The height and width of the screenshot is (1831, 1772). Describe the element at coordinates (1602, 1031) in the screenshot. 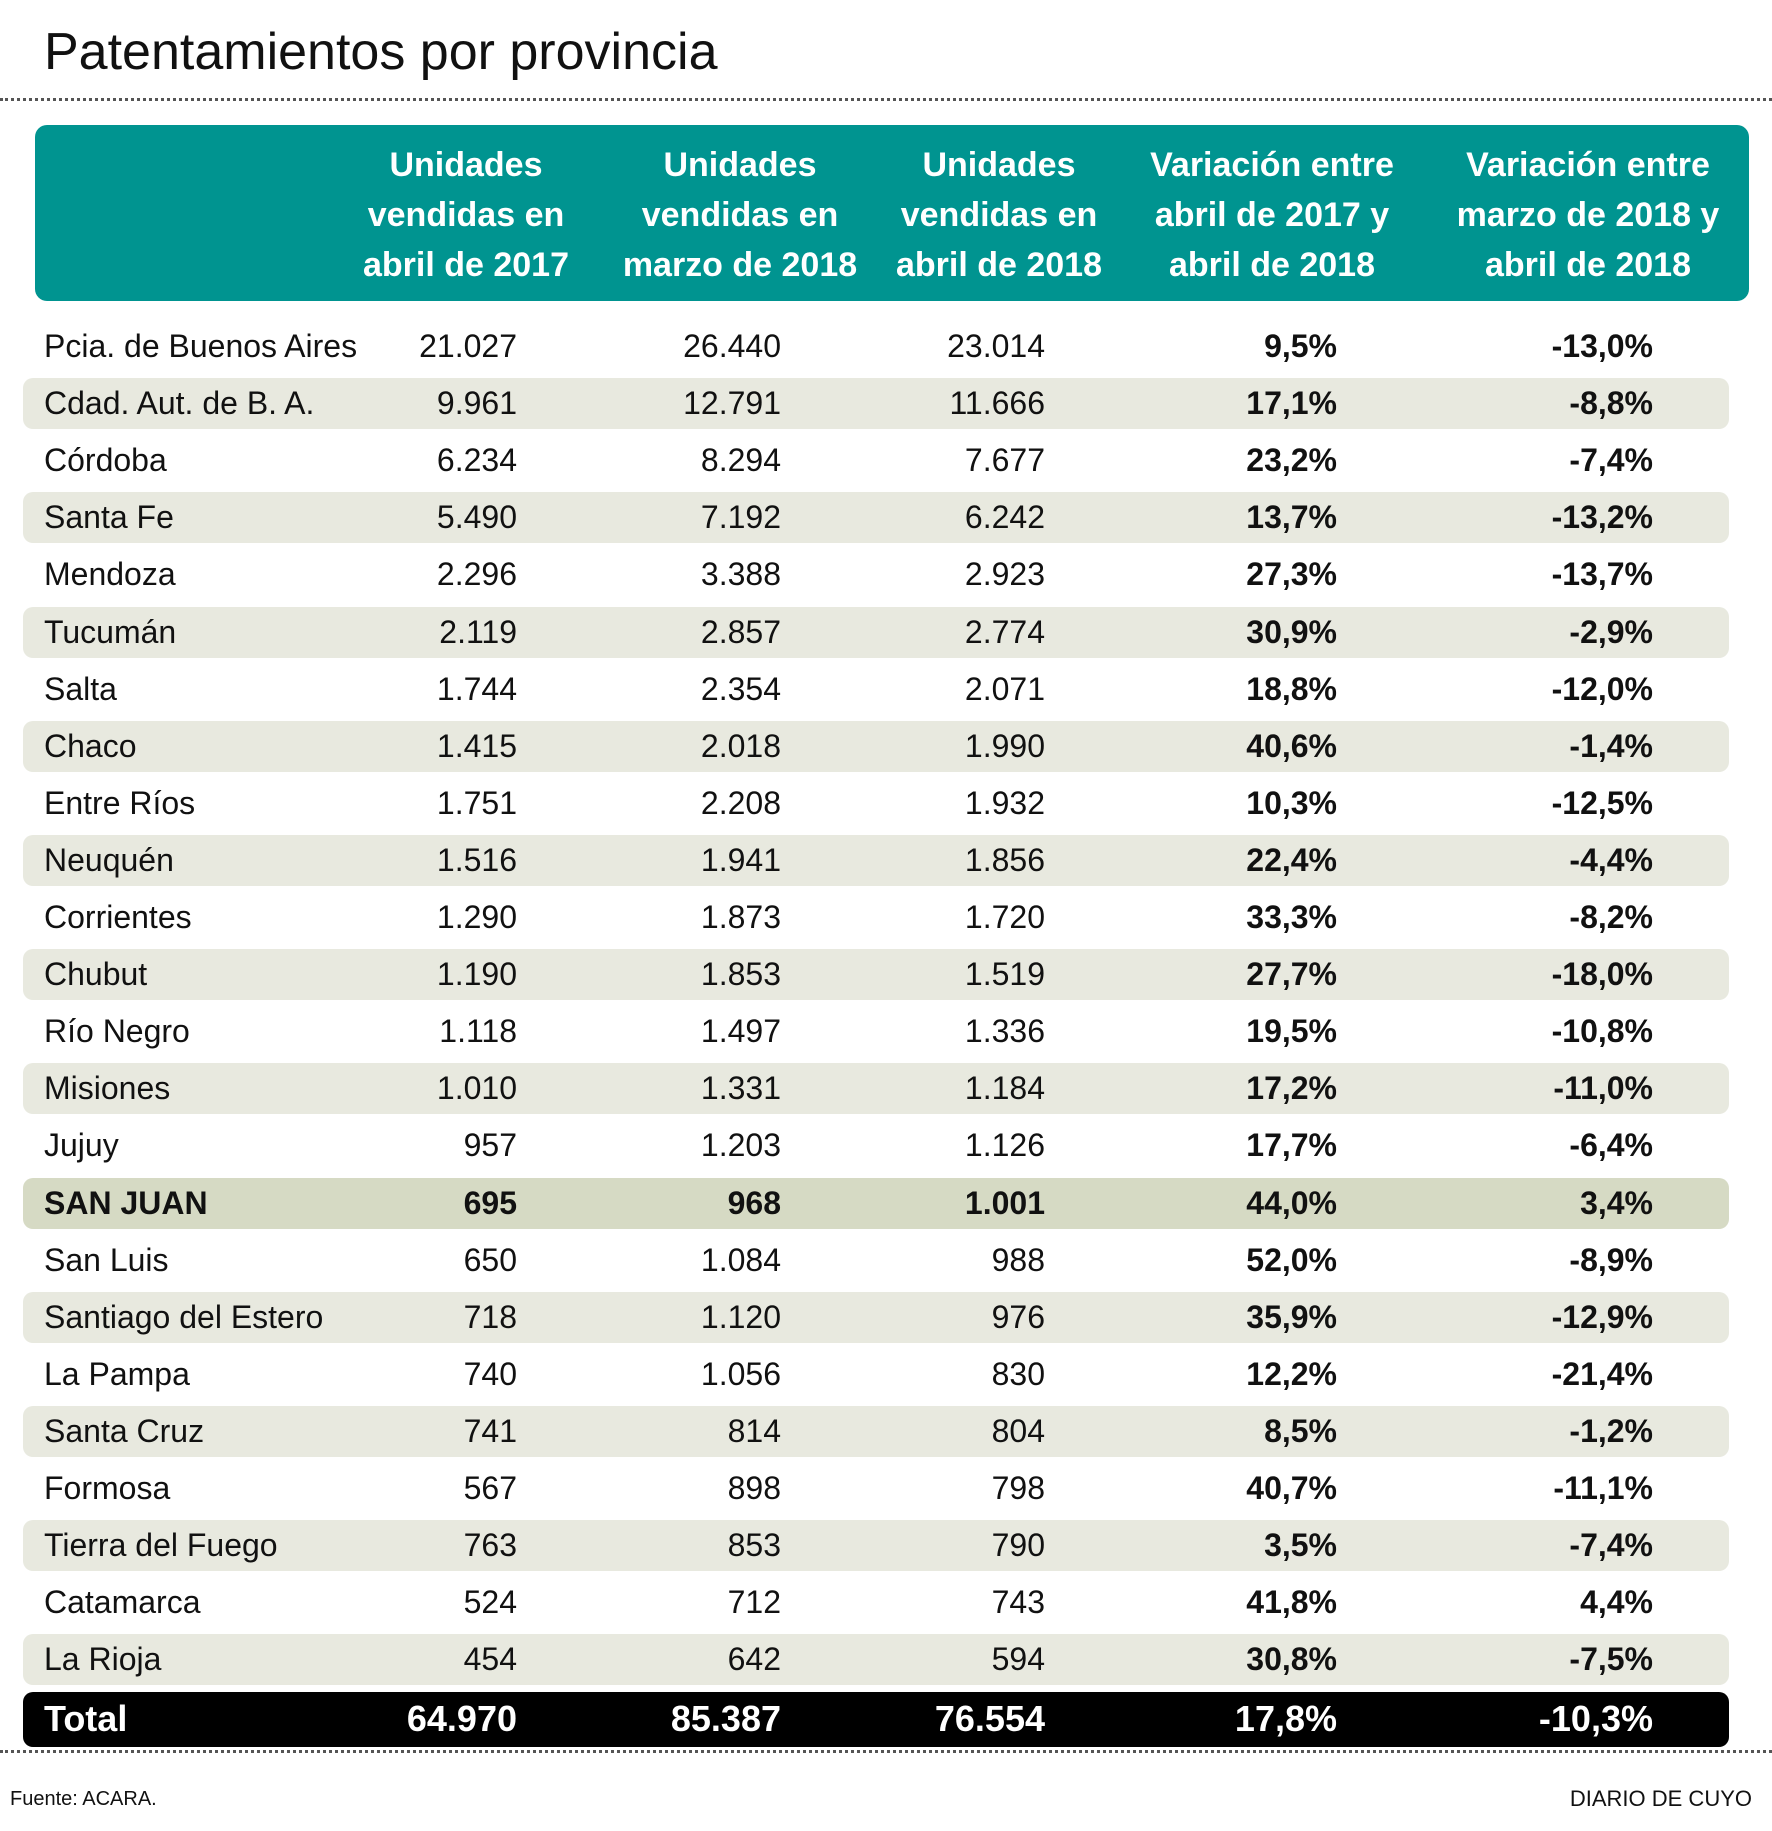

I see `cell-value: -10,8%` at that location.